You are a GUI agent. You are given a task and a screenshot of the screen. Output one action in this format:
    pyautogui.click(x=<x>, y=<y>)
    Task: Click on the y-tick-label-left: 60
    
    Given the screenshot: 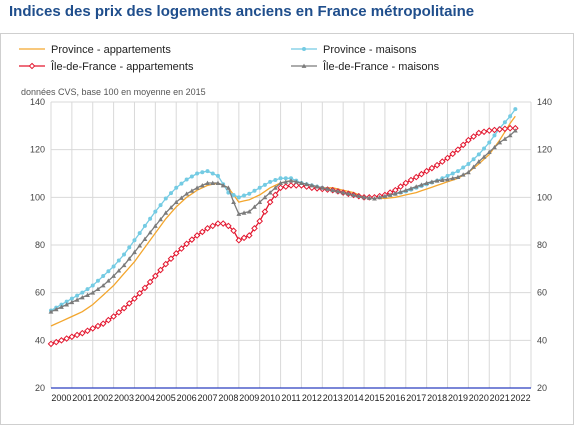 What is the action you would take?
    pyautogui.click(x=40, y=293)
    